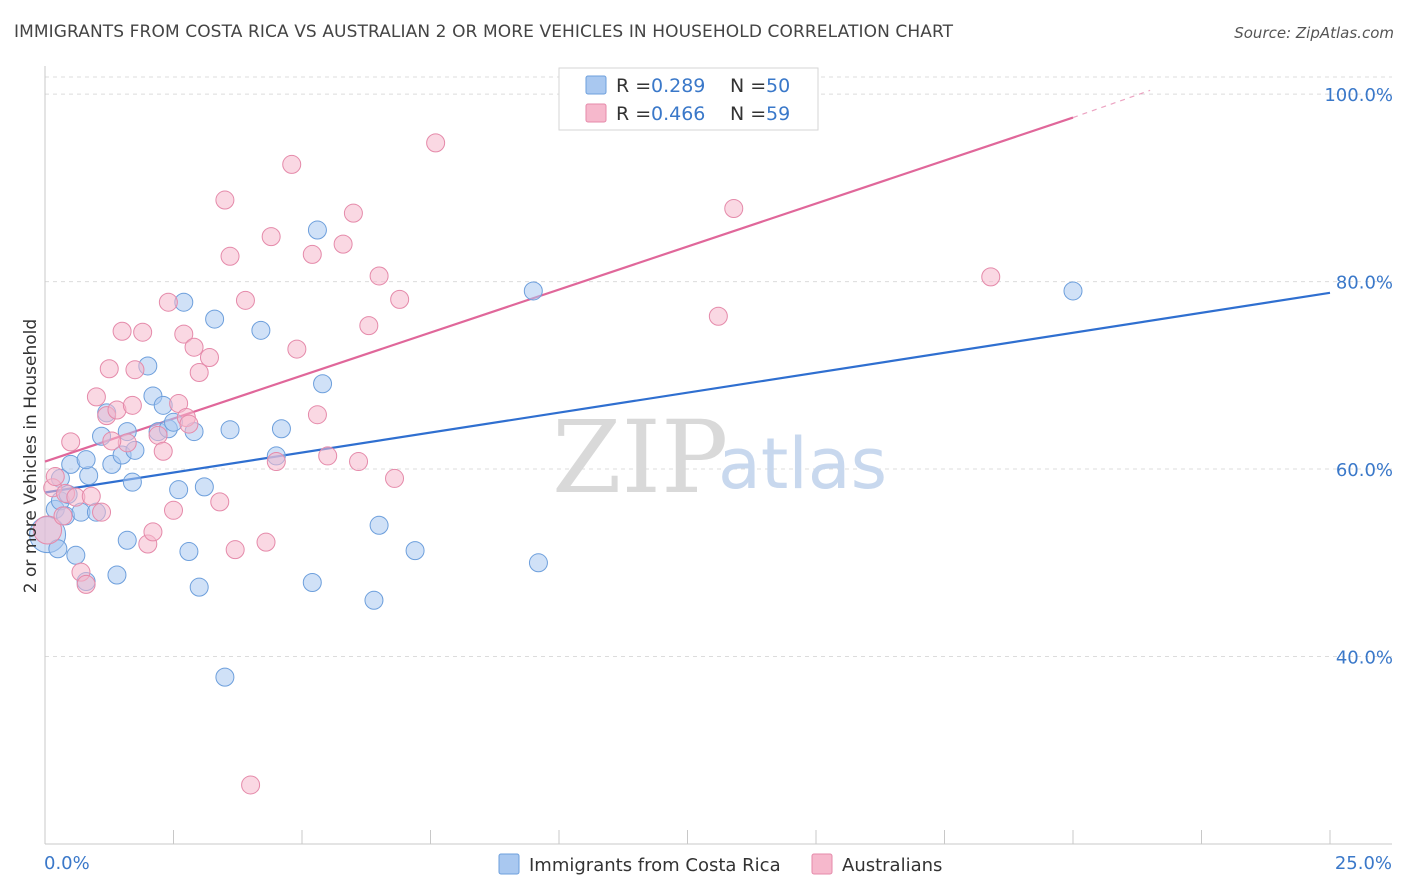 This screenshot has height=892, width=1406. What do you see at coordinates (748, 86) in the screenshot?
I see `legend-n-label-1: N =` at bounding box center [748, 86].